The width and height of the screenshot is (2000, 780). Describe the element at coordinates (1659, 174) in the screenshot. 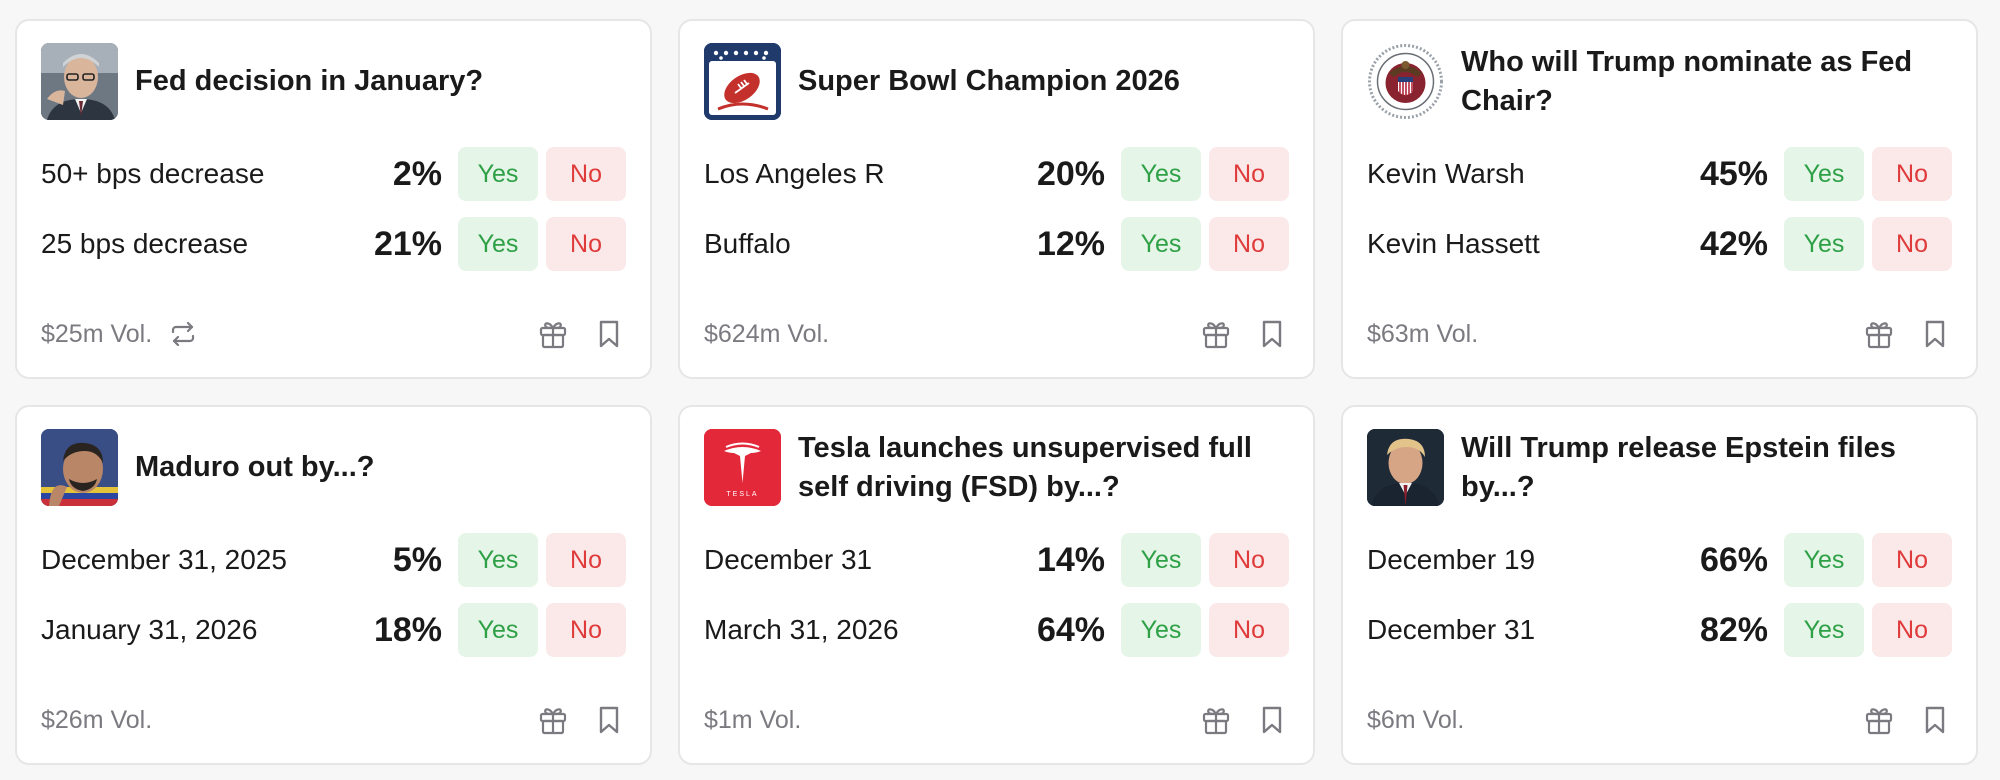

I see `outcome-row: Kevin Warsh 45% Yes No` at that location.